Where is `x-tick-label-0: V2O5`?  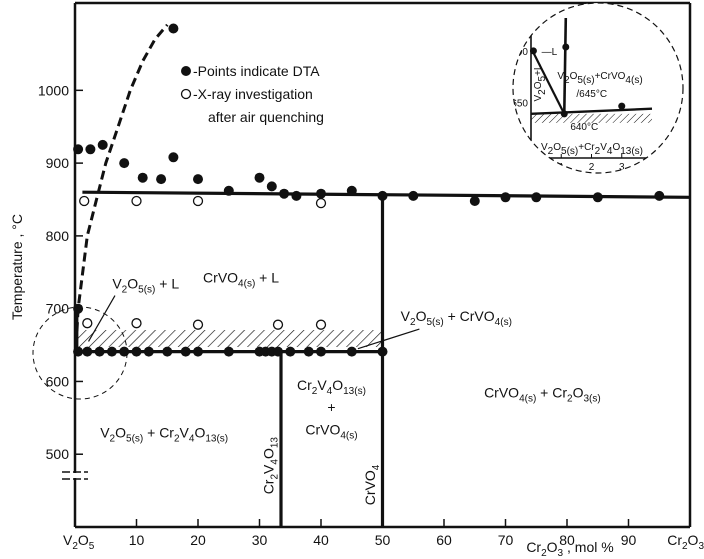 x-tick-label-0: V2O5 is located at coordinates (79, 542).